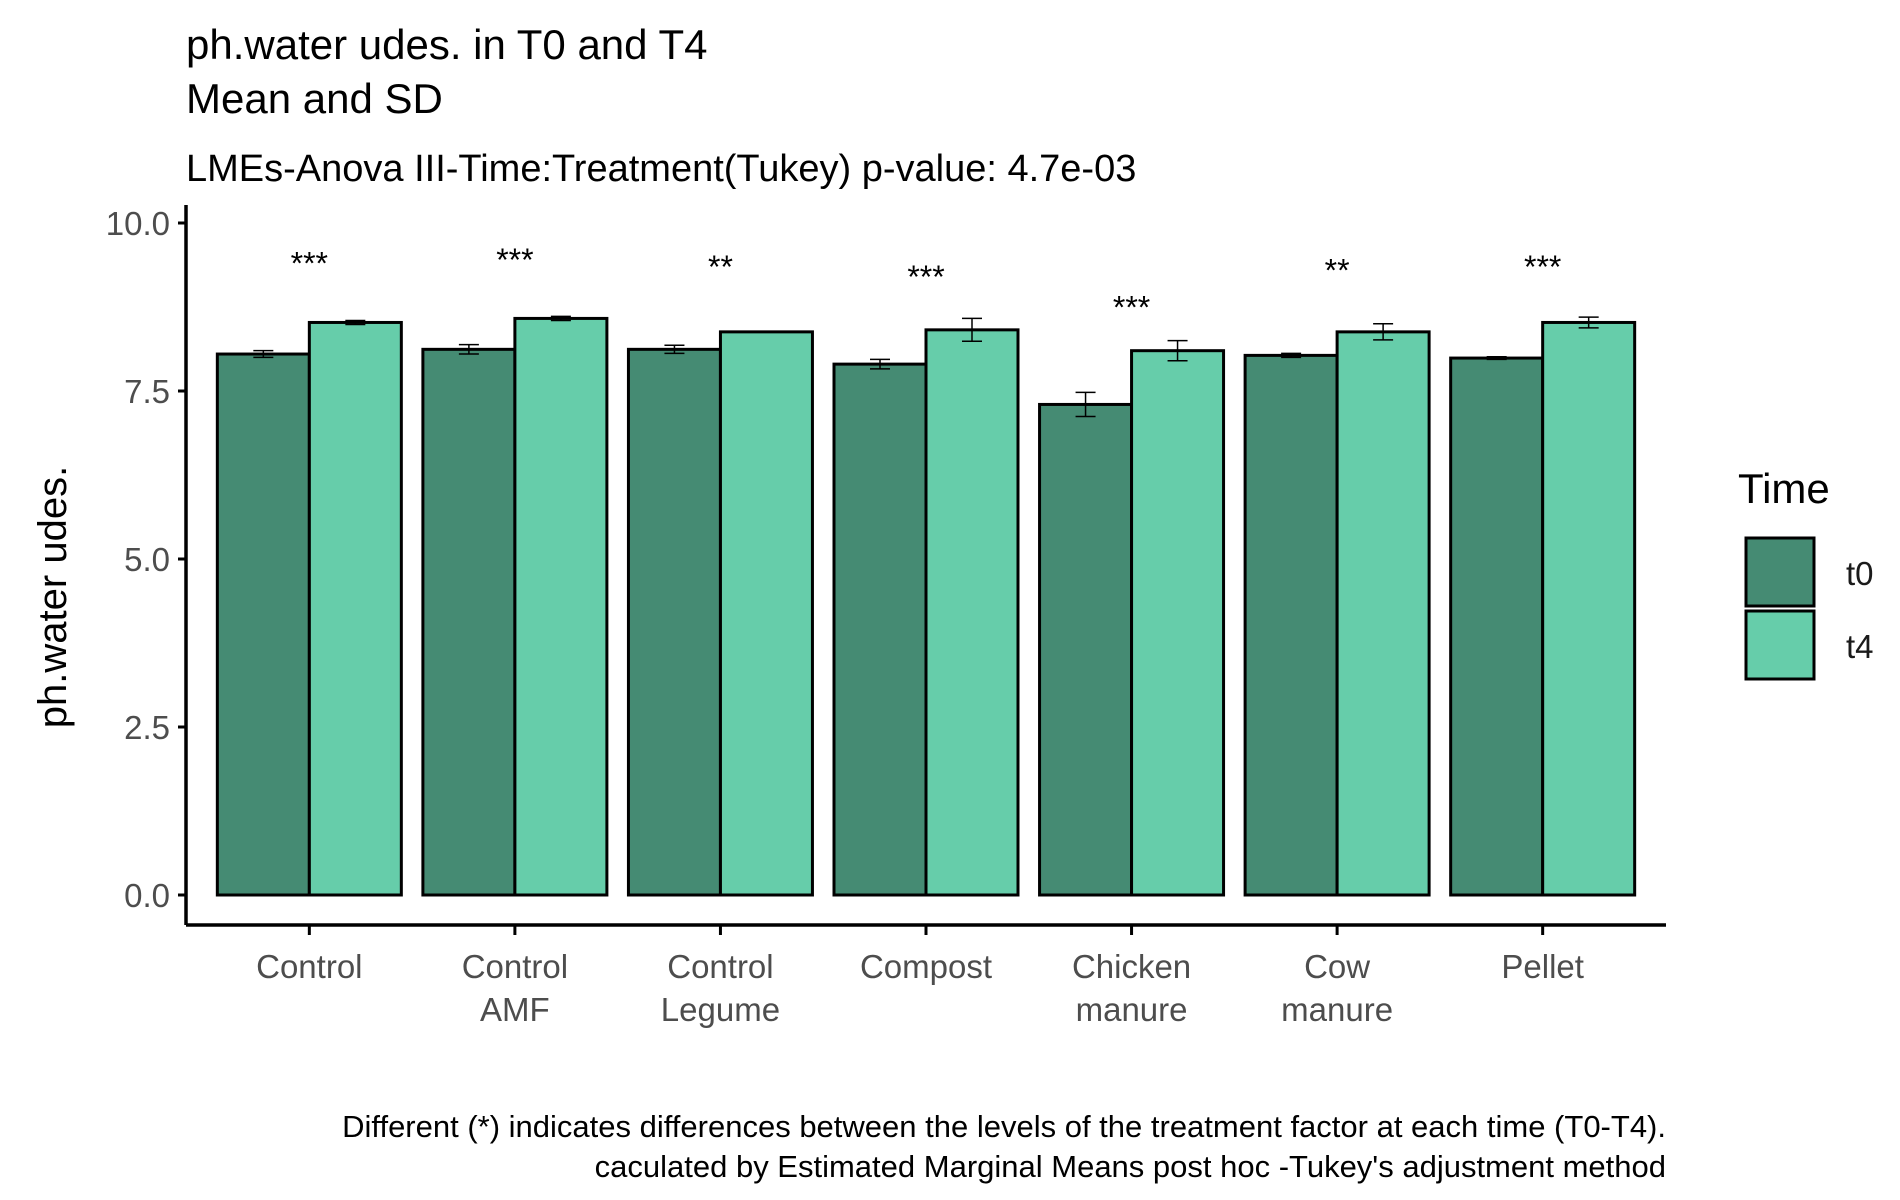 The height and width of the screenshot is (1200, 1900). What do you see at coordinates (1860, 646) in the screenshot?
I see `legend-label-t4: t4` at bounding box center [1860, 646].